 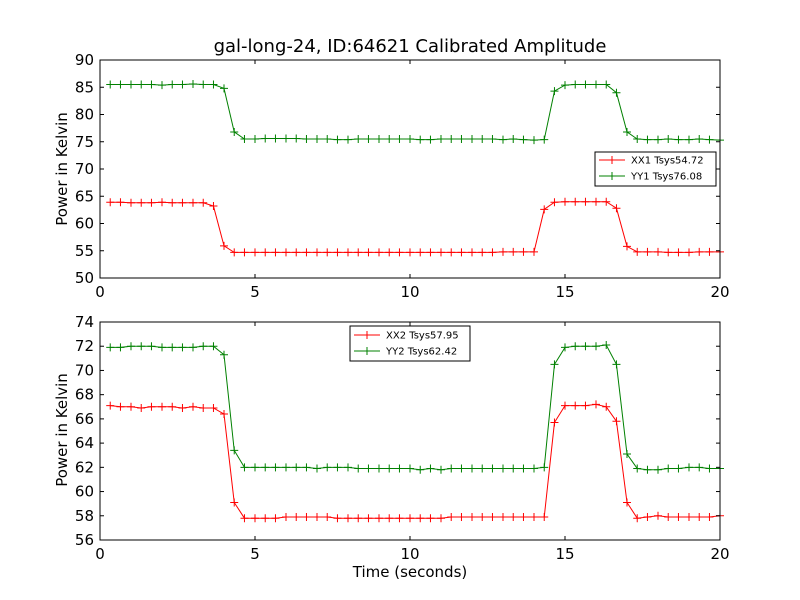 I want to click on y-tick-label: 60, so click(x=84, y=224).